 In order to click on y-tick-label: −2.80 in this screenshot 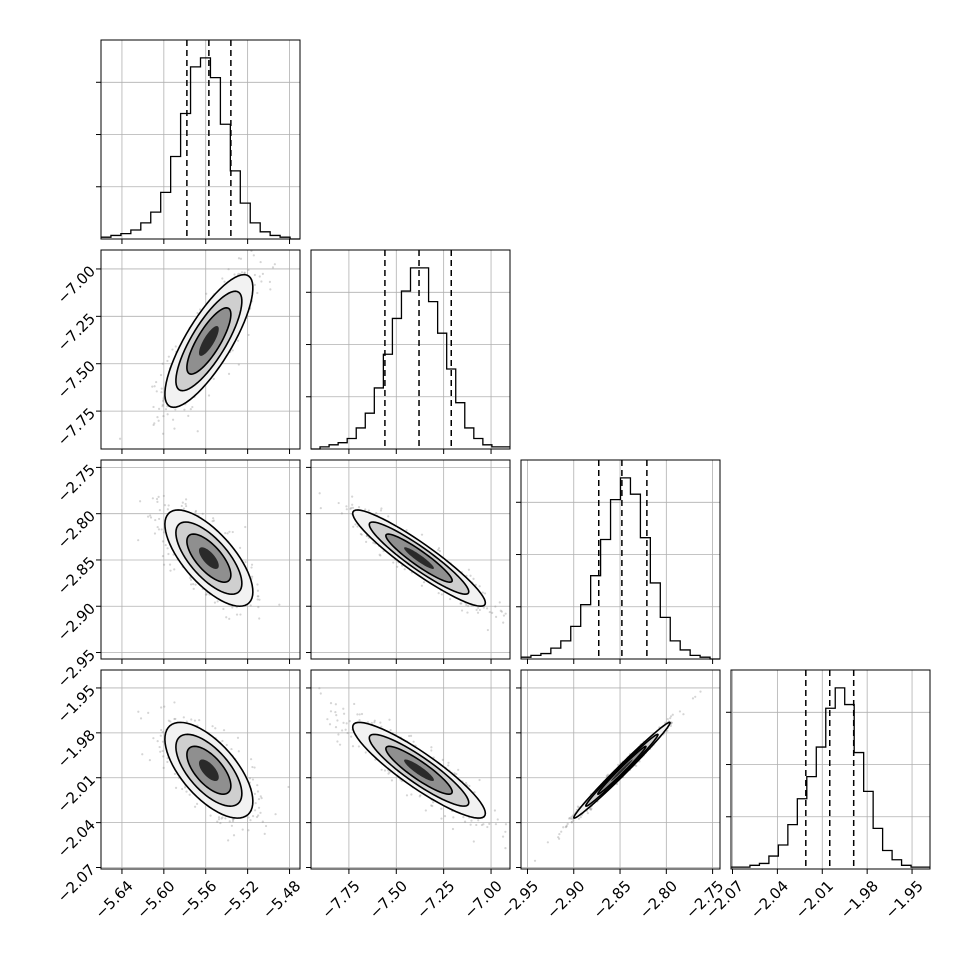, I will do `click(76, 529)`.